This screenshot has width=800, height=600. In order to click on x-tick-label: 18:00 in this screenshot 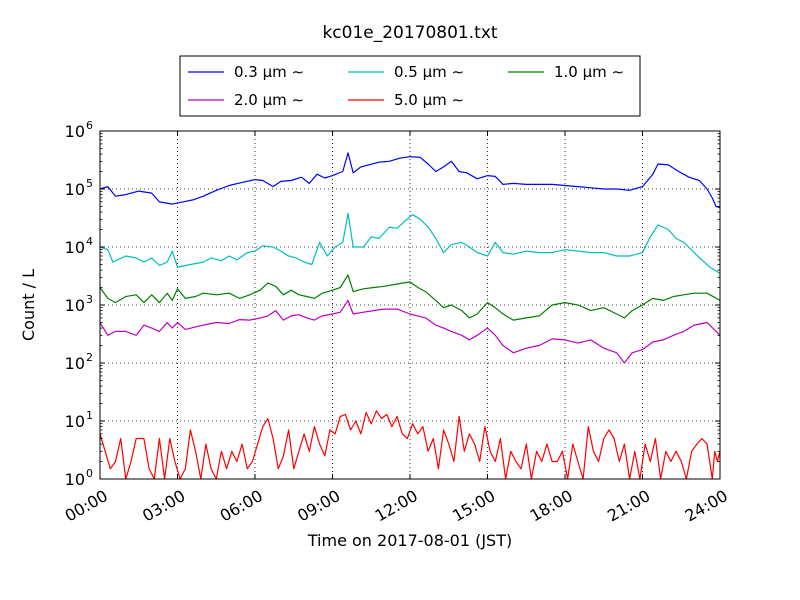, I will do `click(551, 506)`.